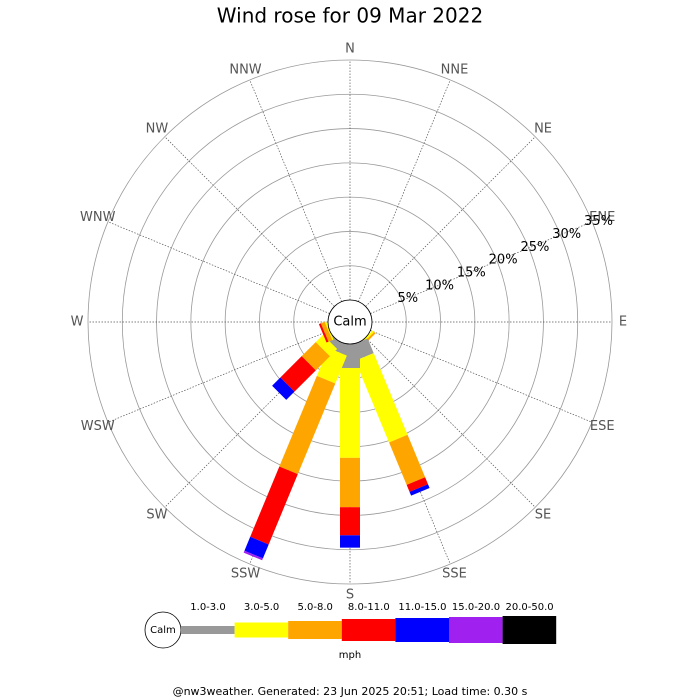 The image size is (700, 700). What do you see at coordinates (350, 16) in the screenshot?
I see `chart-title: Wind rose for 09 Mar 2022` at bounding box center [350, 16].